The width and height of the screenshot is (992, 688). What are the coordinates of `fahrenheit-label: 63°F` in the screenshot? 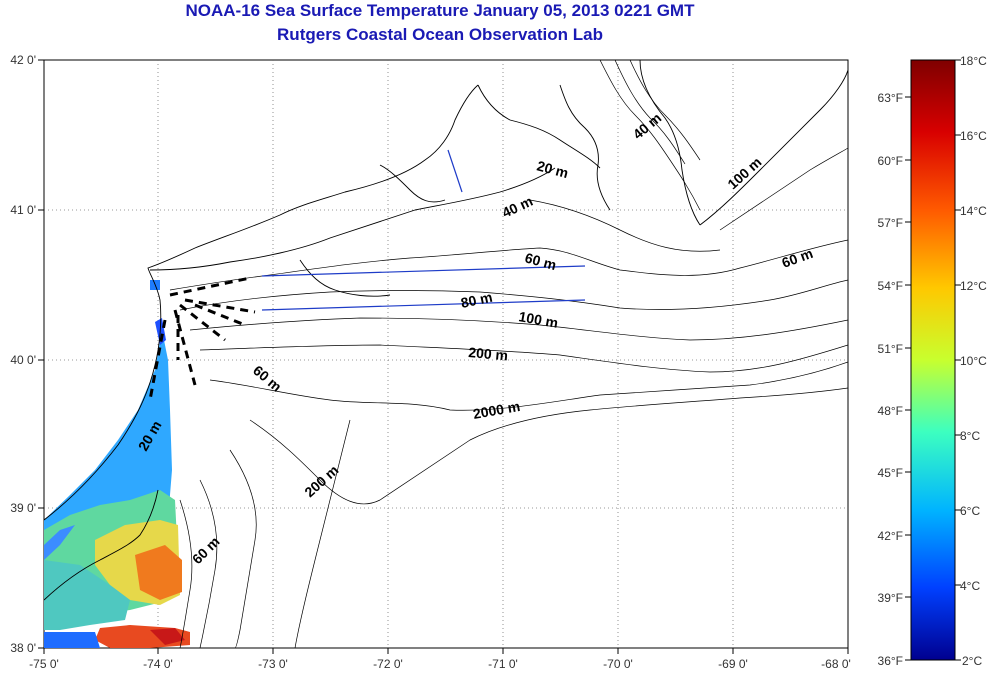 It's located at (890, 98).